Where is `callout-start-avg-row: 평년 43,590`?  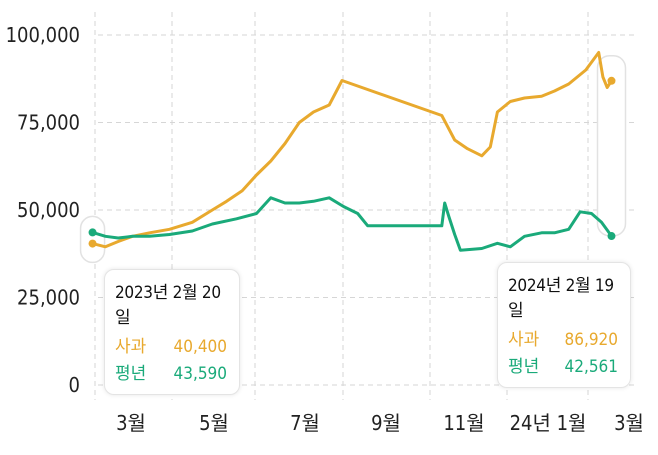 callout-start-avg-row: 평년 43,590 is located at coordinates (171, 374).